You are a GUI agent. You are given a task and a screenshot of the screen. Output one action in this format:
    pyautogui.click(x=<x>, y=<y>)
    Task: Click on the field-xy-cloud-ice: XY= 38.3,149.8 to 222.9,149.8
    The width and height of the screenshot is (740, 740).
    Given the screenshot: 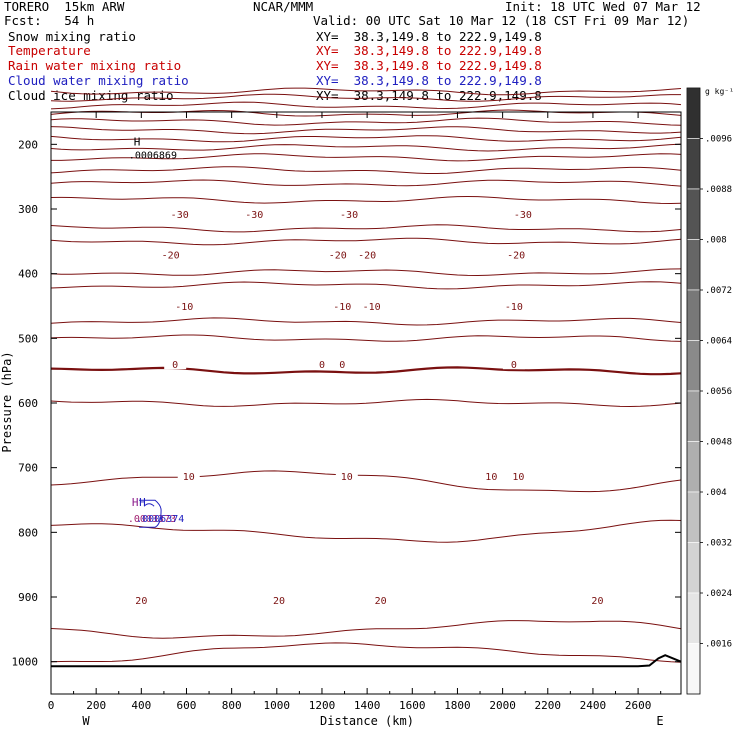 What is the action you would take?
    pyautogui.click(x=429, y=95)
    